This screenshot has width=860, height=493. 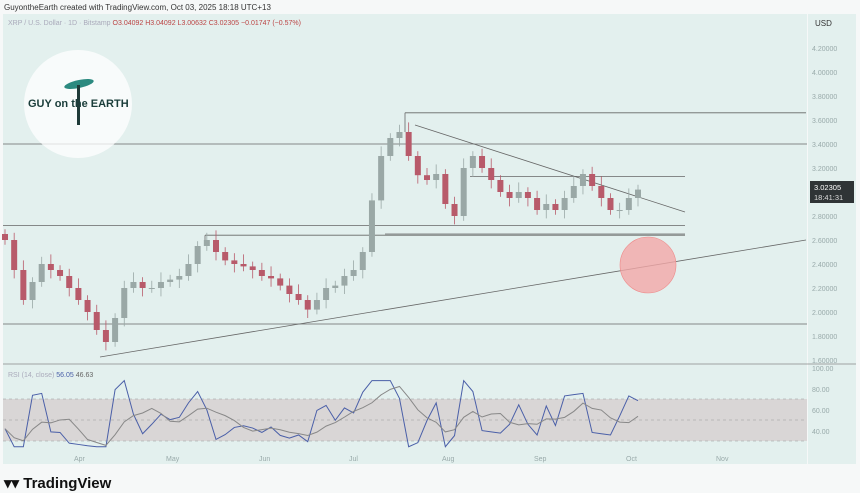 What do you see at coordinates (50, 375) in the screenshot?
I see `rsi-legend: RSI (14, close) 56.05 46.63` at bounding box center [50, 375].